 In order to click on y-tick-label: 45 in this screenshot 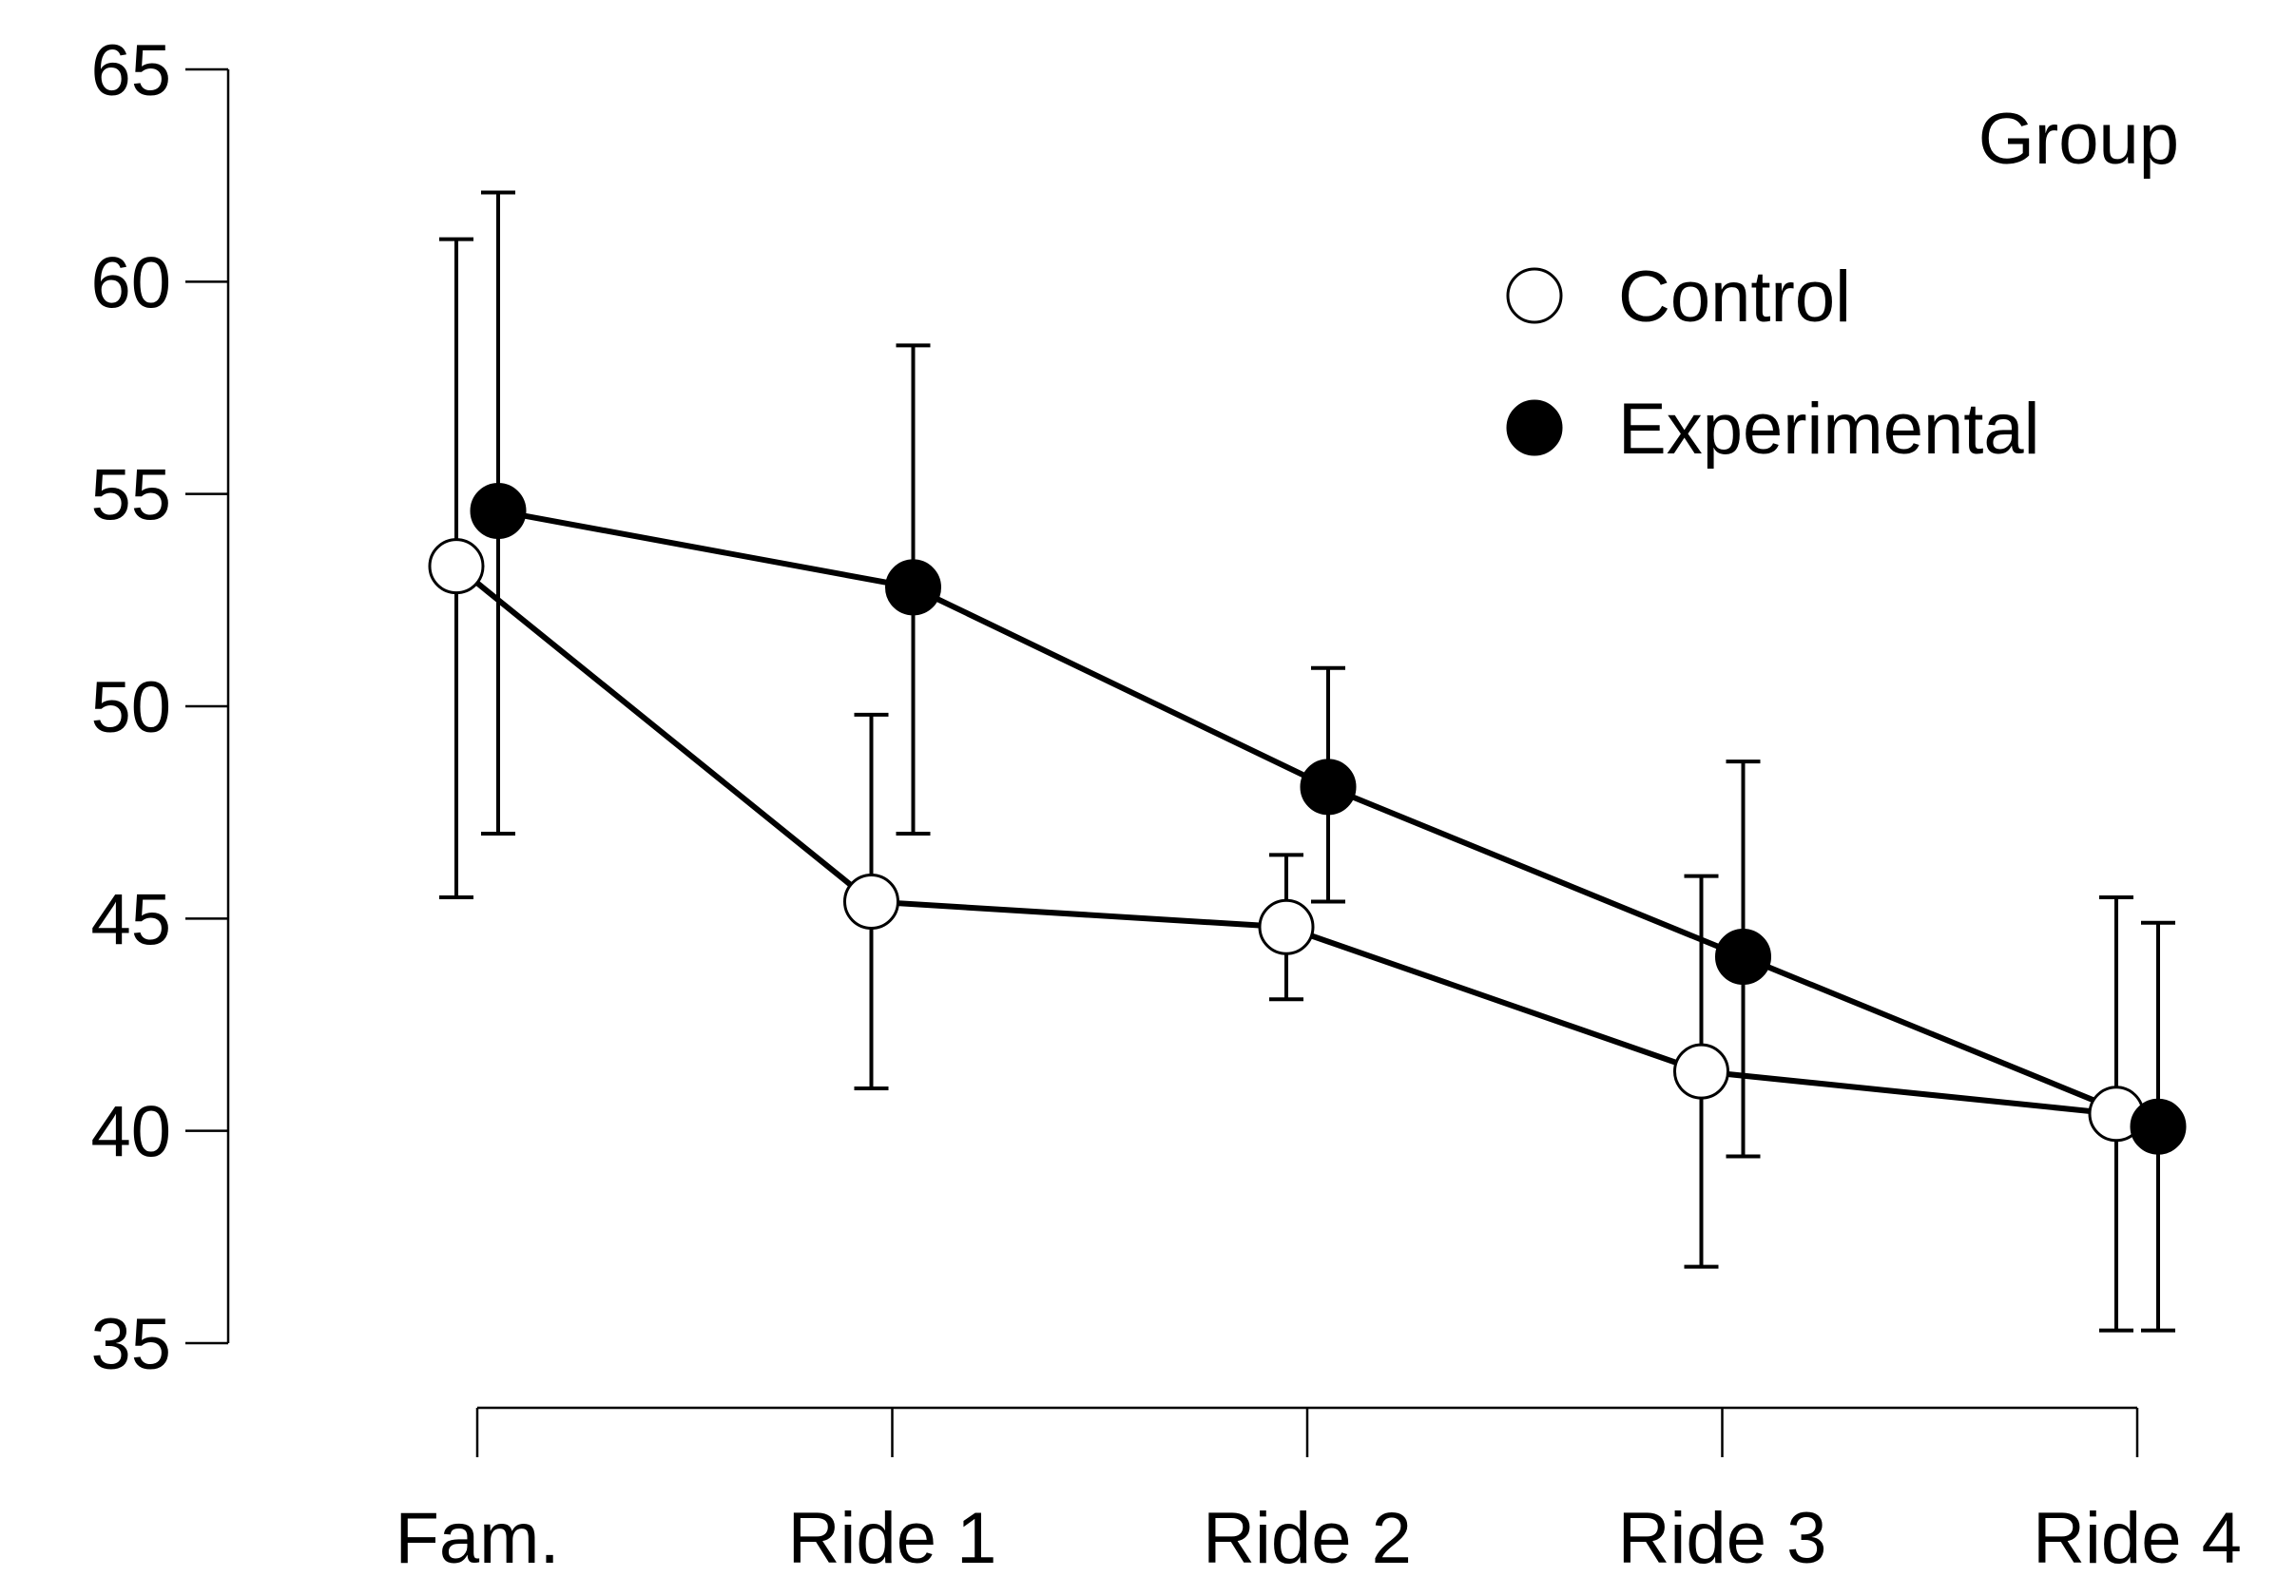, I will do `click(130, 919)`.